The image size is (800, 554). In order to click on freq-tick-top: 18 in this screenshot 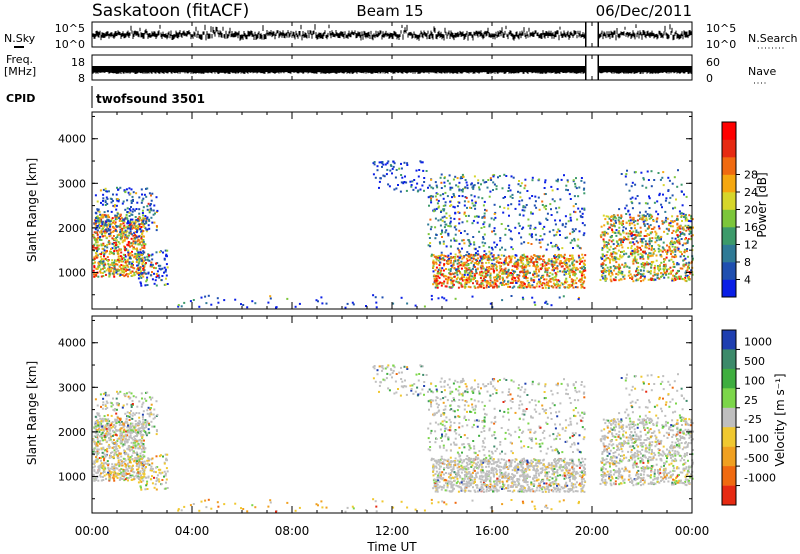, I will do `click(78, 62)`.